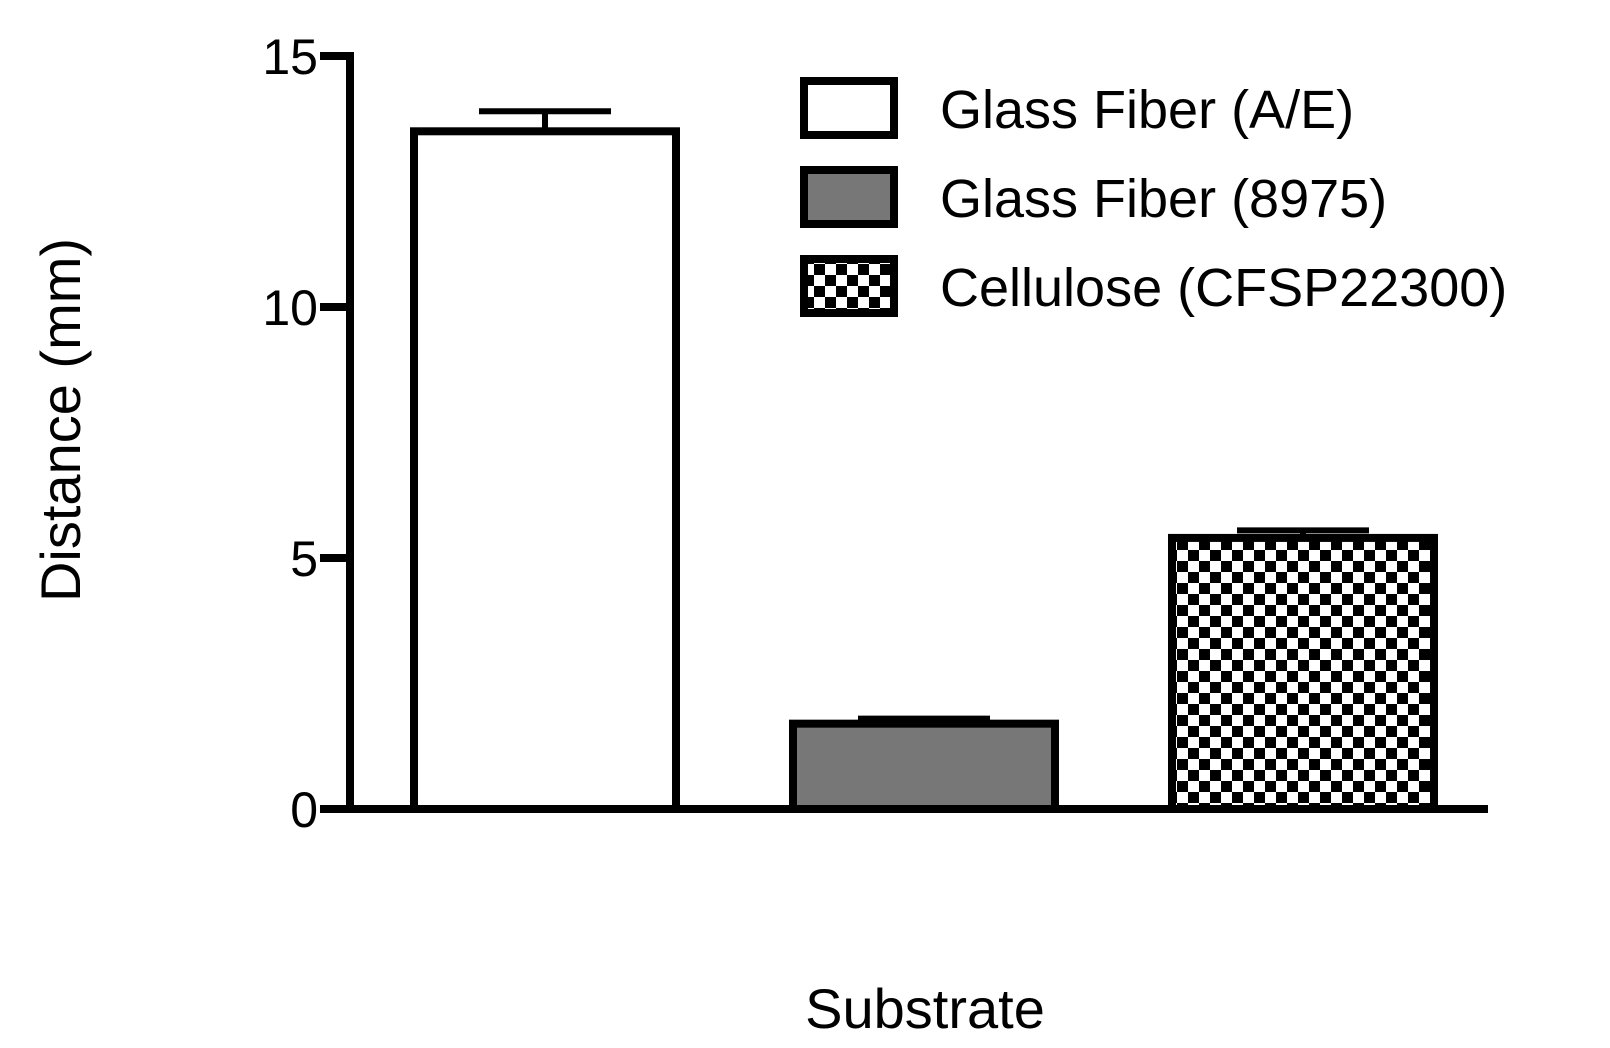 This screenshot has width=1610, height=1048. I want to click on y-ticks: 0 5 10 15, so click(306, 433).